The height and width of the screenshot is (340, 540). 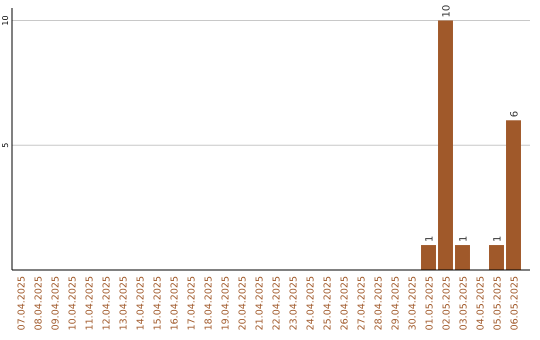 I want to click on x-tick-label: 27.04.2025, so click(x=362, y=303).